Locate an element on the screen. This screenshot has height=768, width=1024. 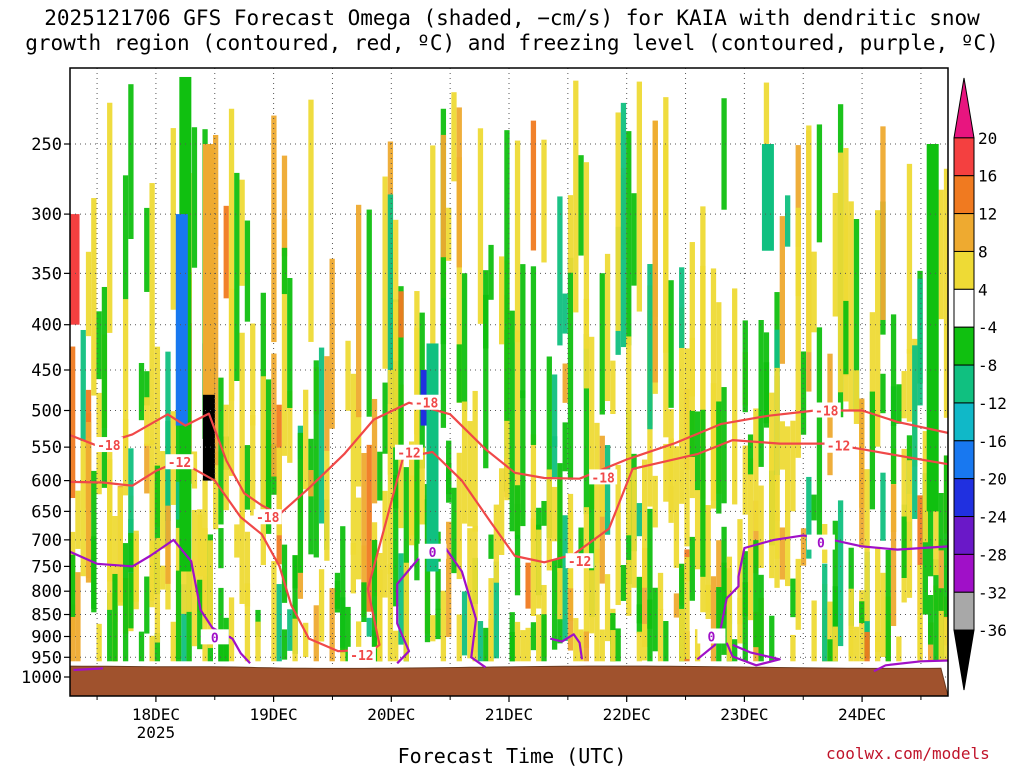
y-tick-label: 1000 is located at coordinates (41, 678).